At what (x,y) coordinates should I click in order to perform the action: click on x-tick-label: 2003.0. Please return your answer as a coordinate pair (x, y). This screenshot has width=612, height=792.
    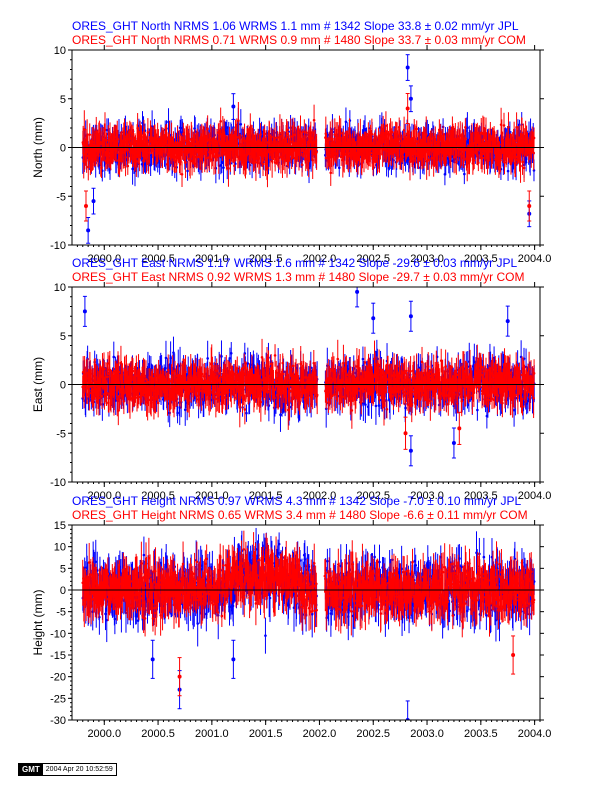
    Looking at the image, I should click on (427, 259).